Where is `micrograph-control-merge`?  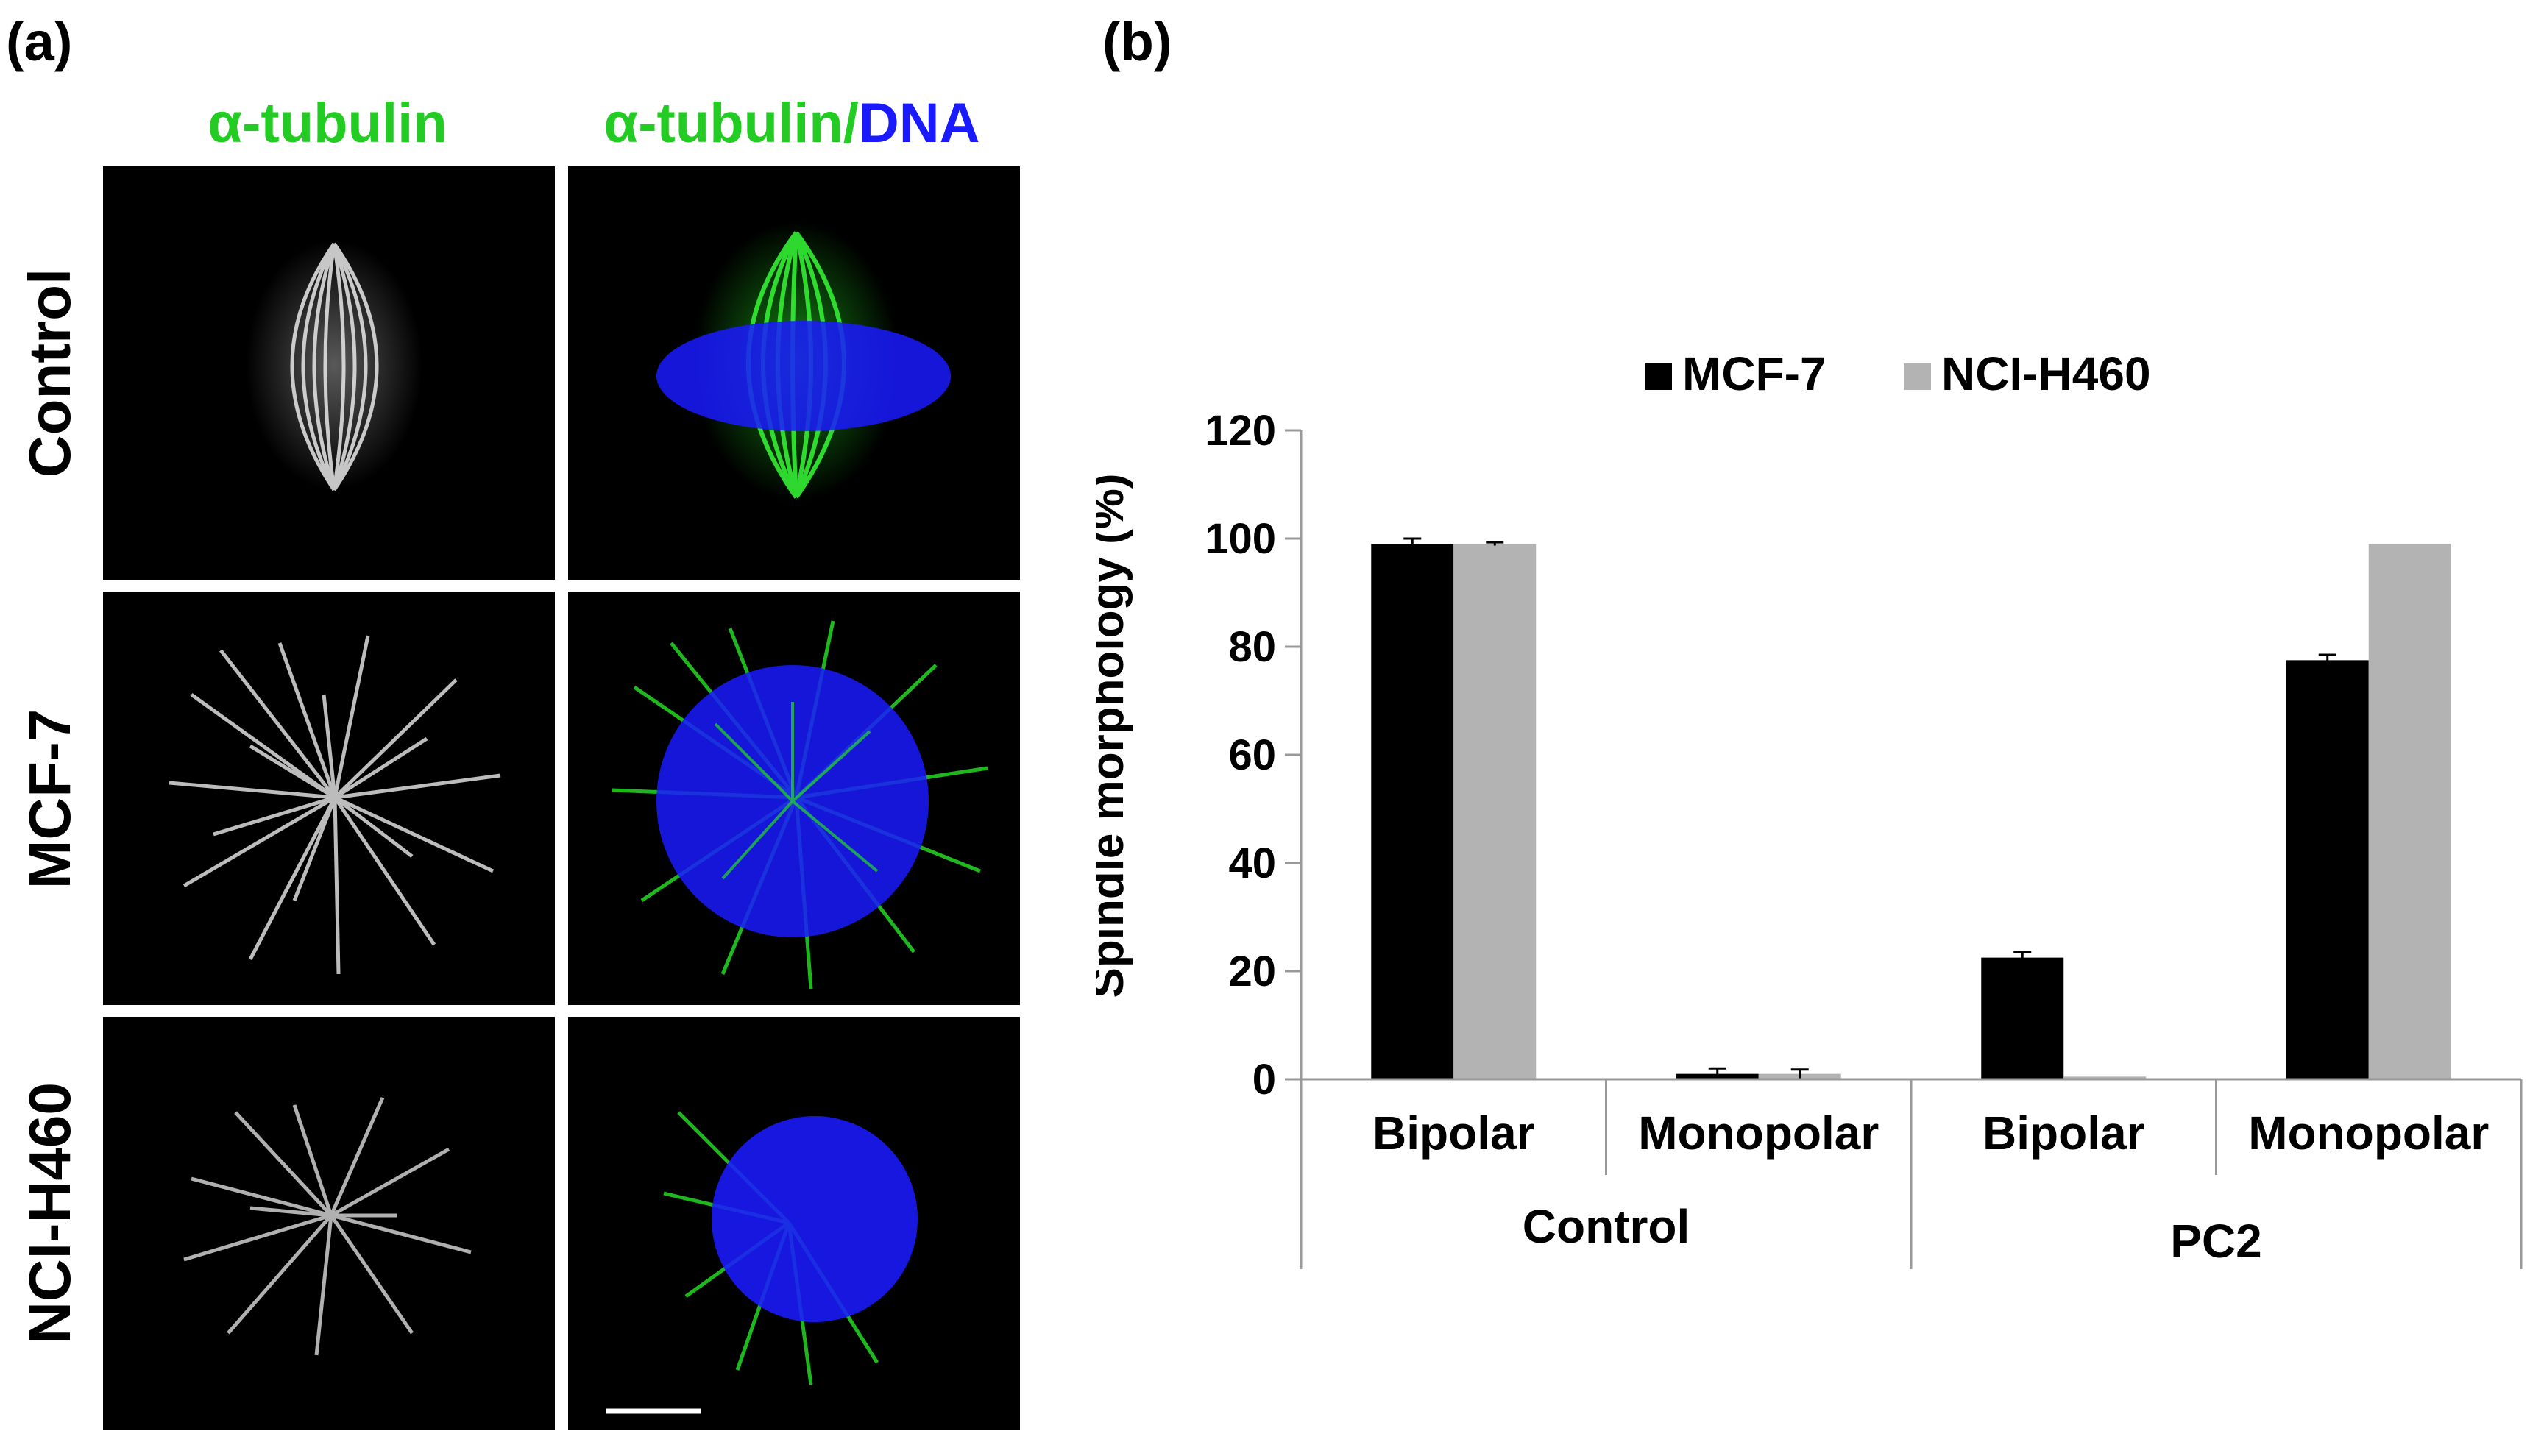
micrograph-control-merge is located at coordinates (794, 373).